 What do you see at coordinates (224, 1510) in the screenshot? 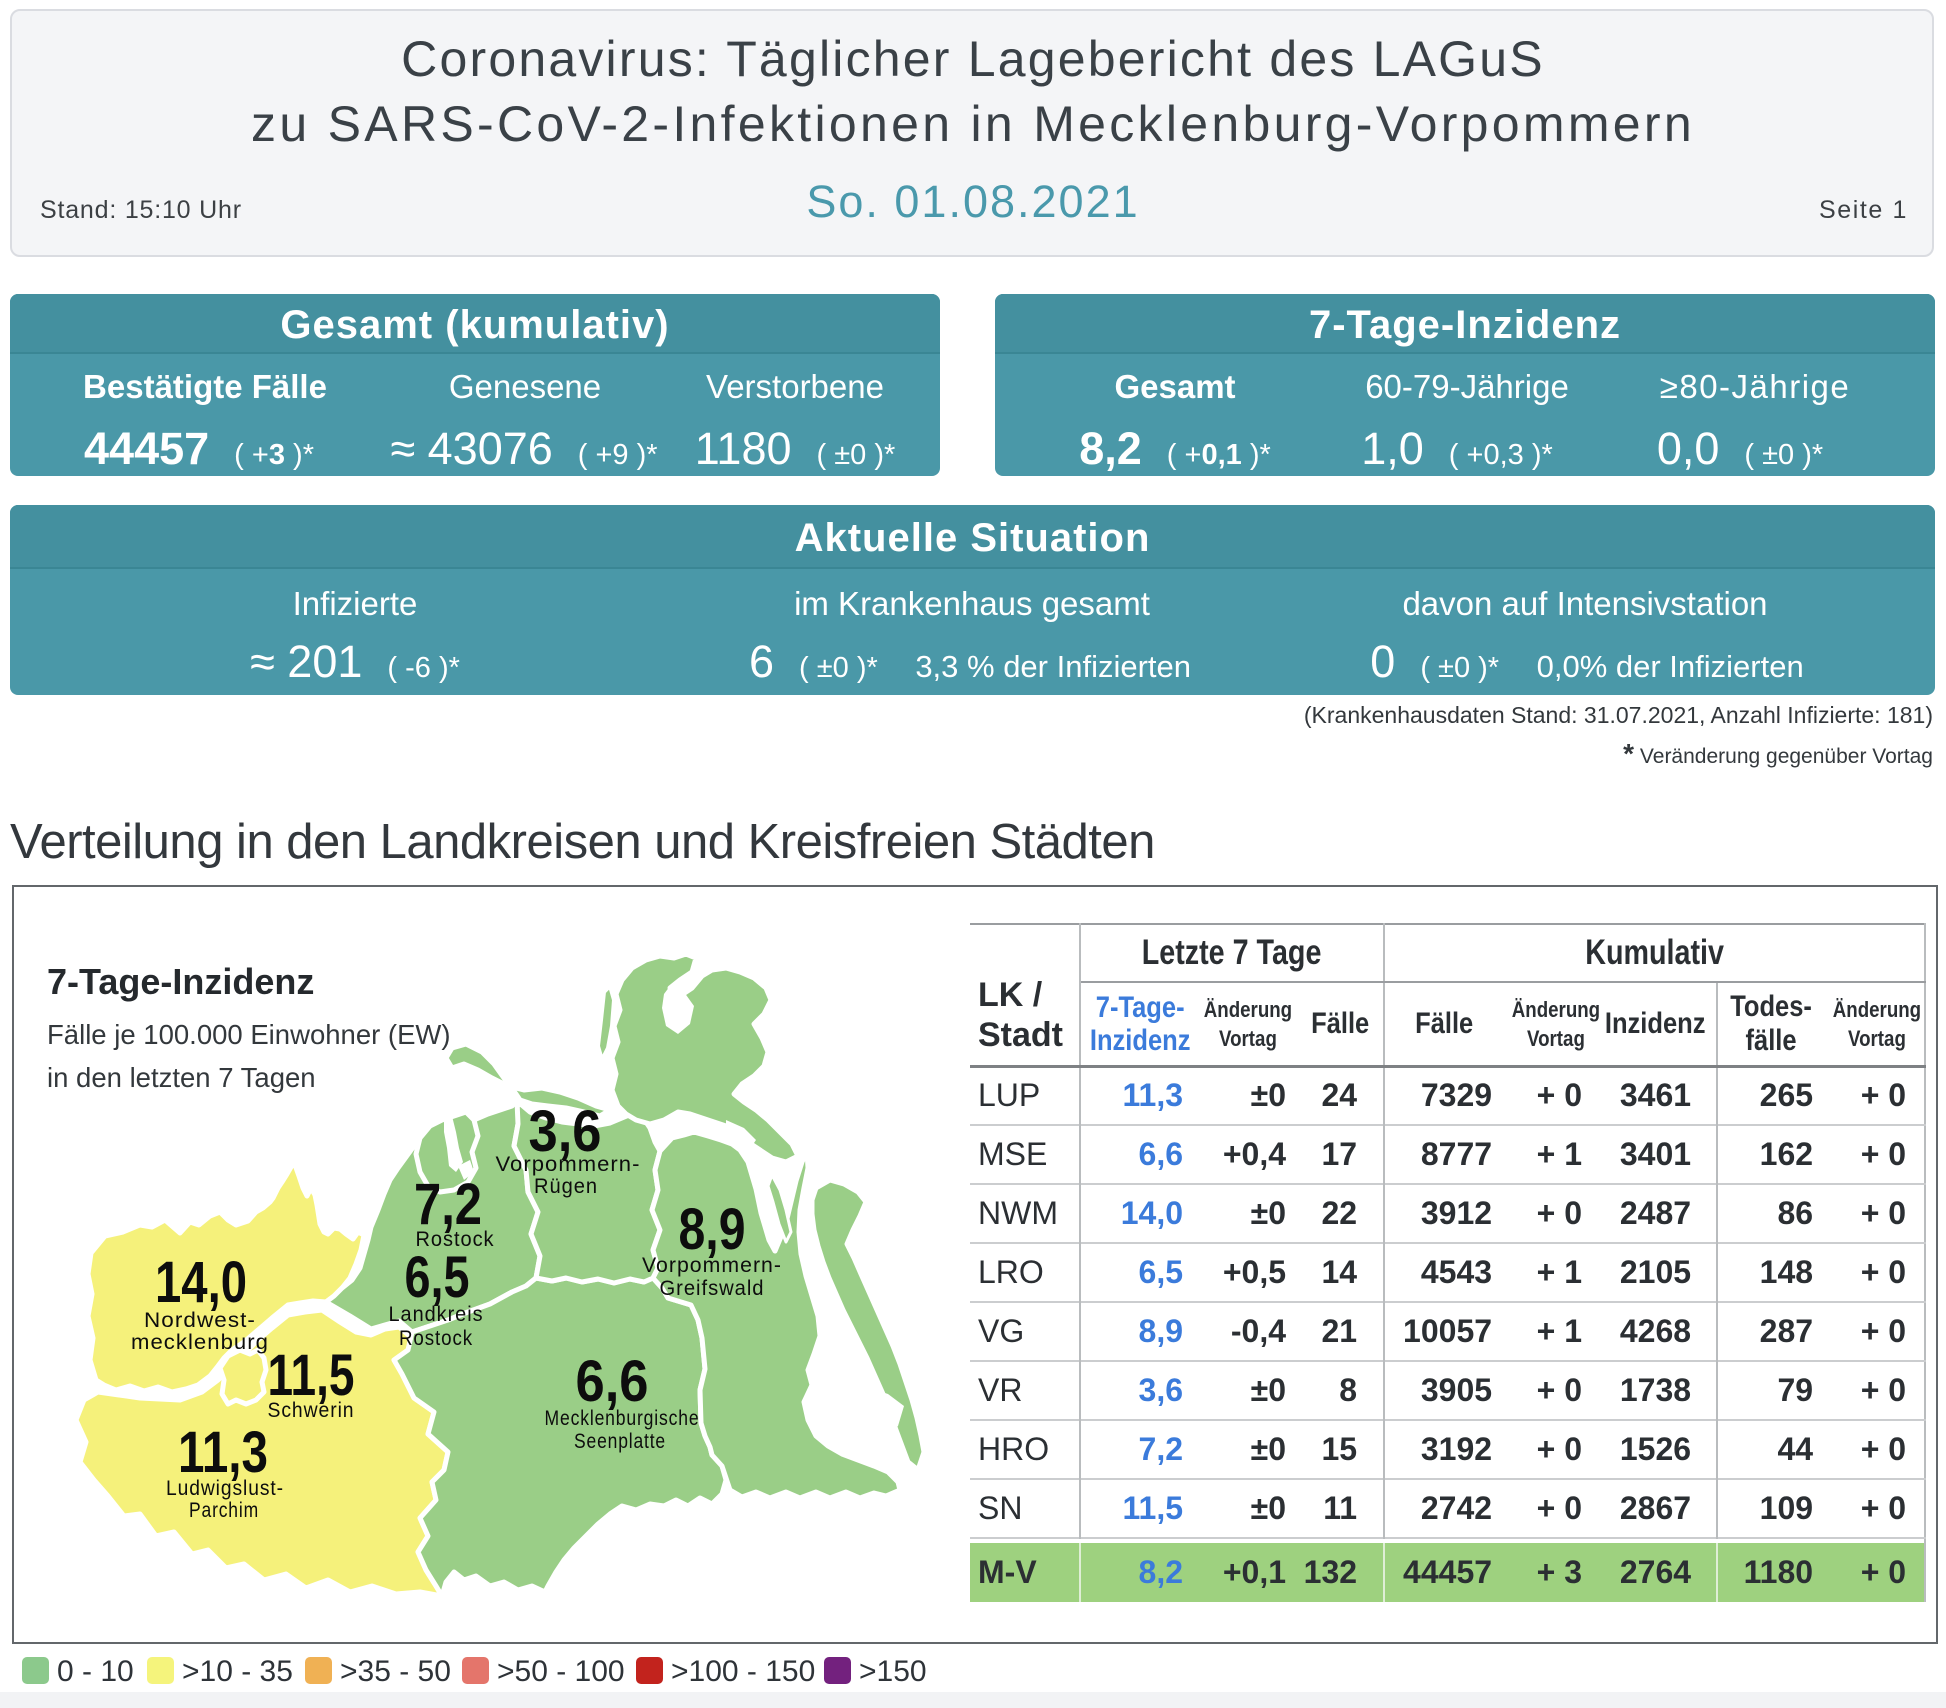
I see `svg-text: Parchim` at bounding box center [224, 1510].